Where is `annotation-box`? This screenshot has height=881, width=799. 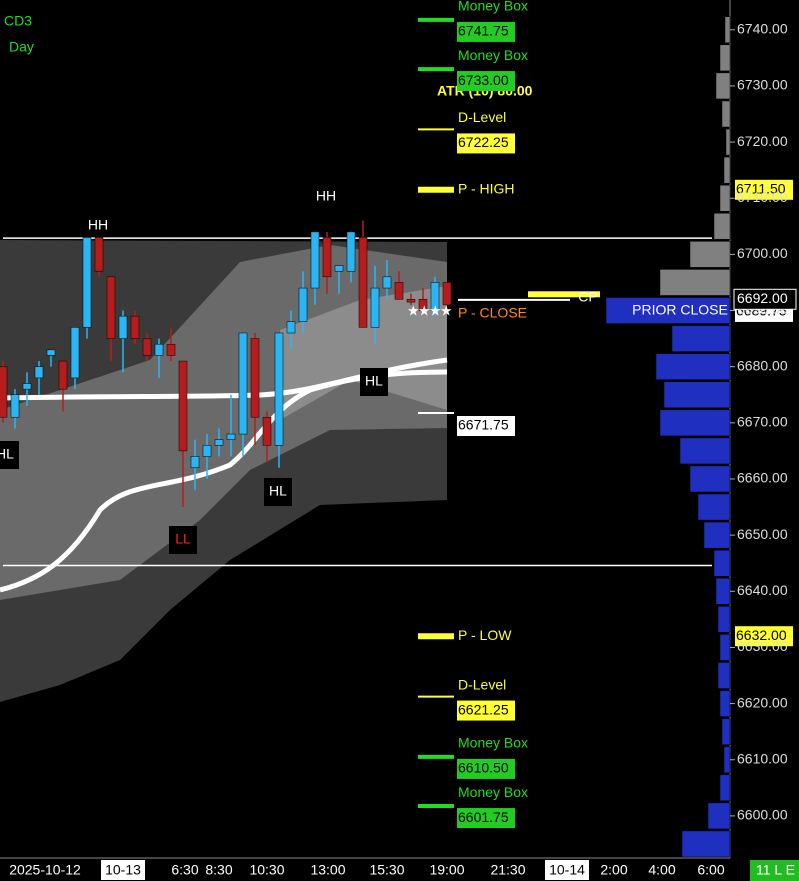
annotation-box is located at coordinates (183, 540).